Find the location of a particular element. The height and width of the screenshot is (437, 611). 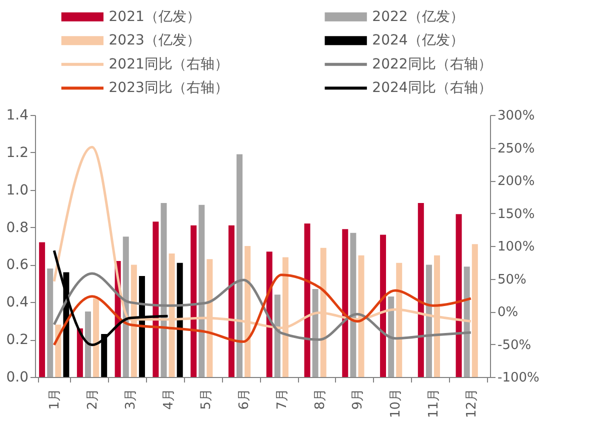

y2-tick-label: 200% is located at coordinates (516, 181).